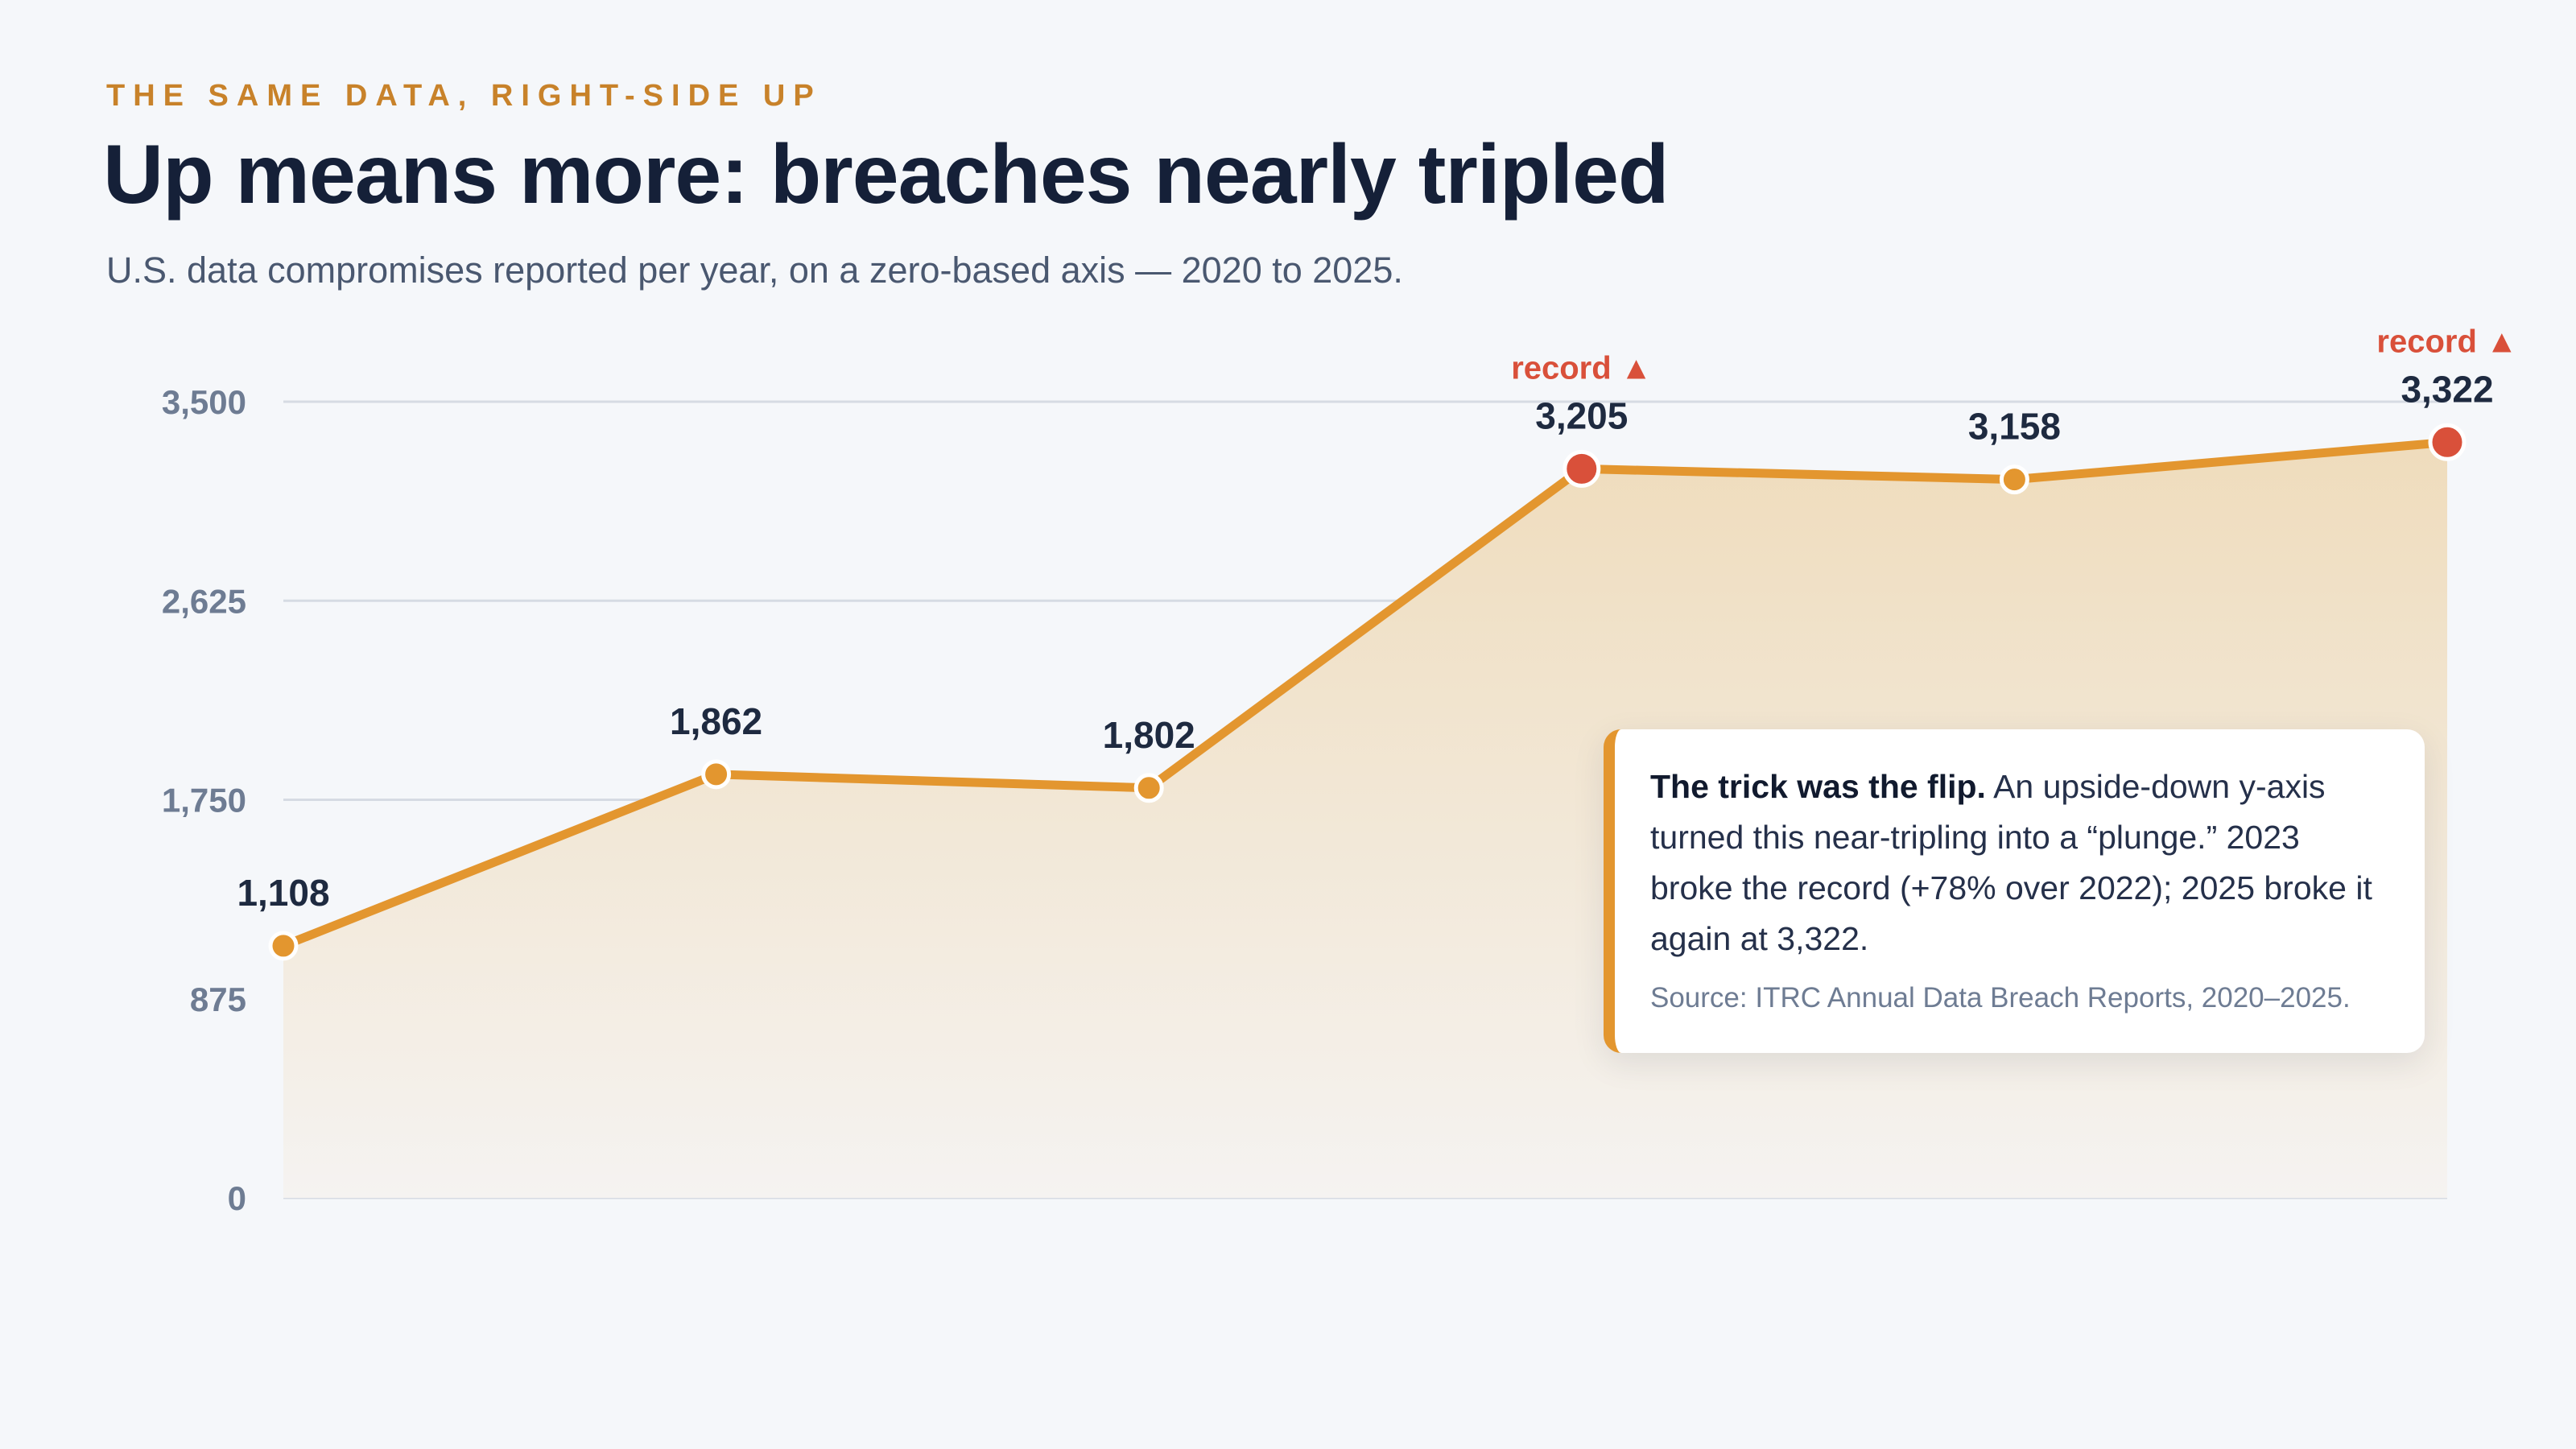 The width and height of the screenshot is (2576, 1449). I want to click on y-tick-label: 0, so click(237, 1198).